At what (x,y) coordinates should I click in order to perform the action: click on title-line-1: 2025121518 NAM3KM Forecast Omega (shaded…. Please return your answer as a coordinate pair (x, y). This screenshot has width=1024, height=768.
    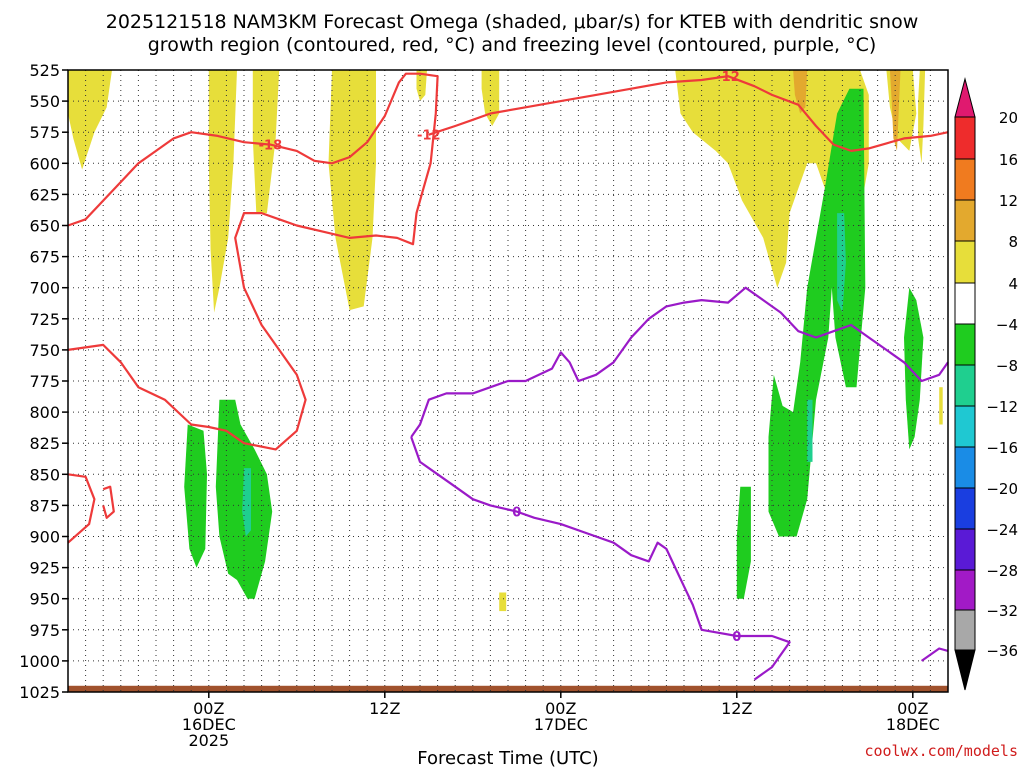
    Looking at the image, I should click on (512, 22).